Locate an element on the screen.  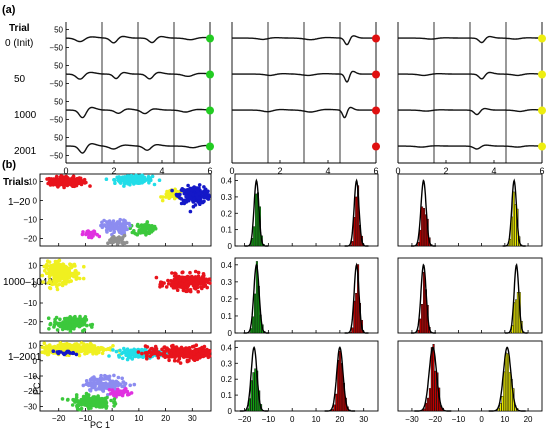
hist-x-tick-label: 0 is located at coordinates (481, 419).